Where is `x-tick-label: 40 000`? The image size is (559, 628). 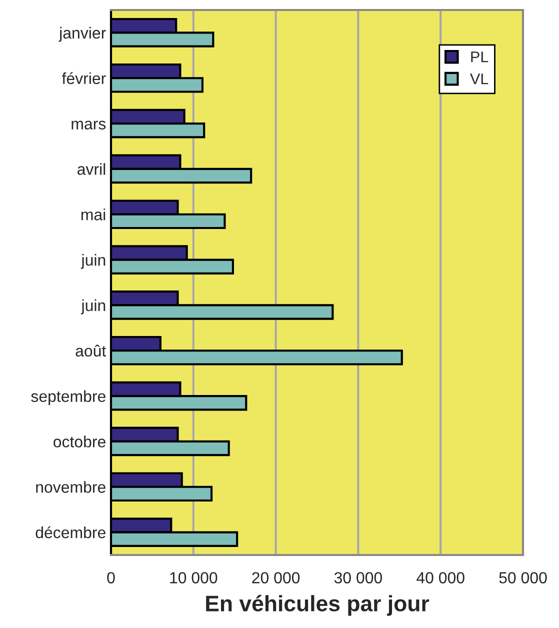
x-tick-label: 40 000 is located at coordinates (440, 578).